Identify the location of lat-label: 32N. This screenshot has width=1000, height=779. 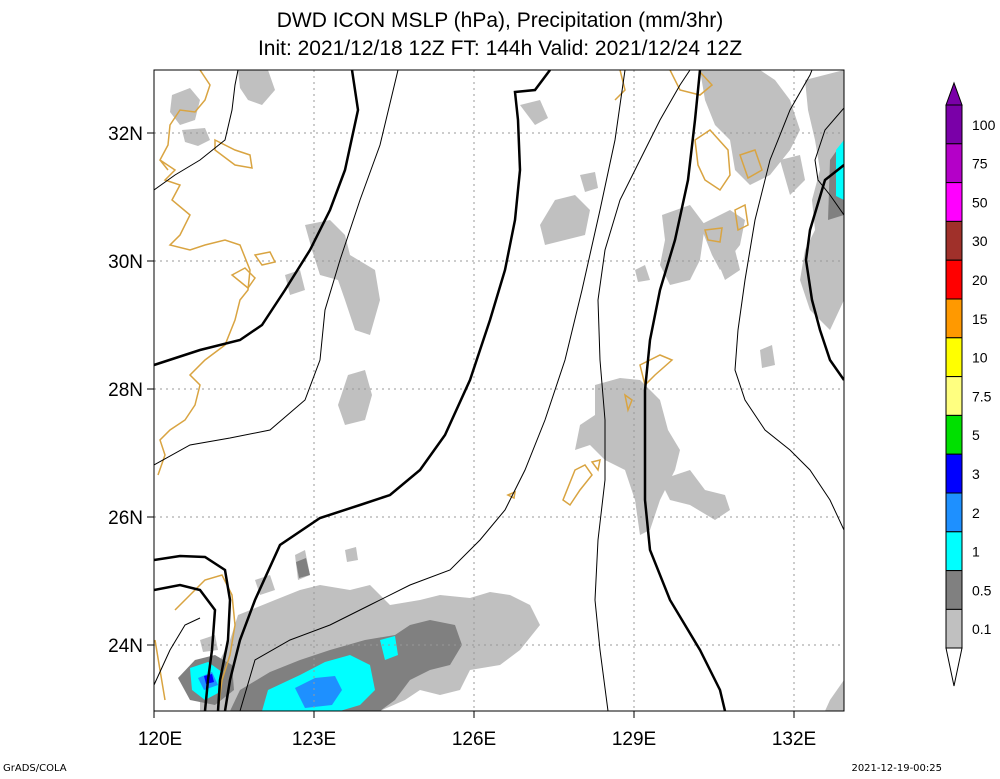
(125, 134).